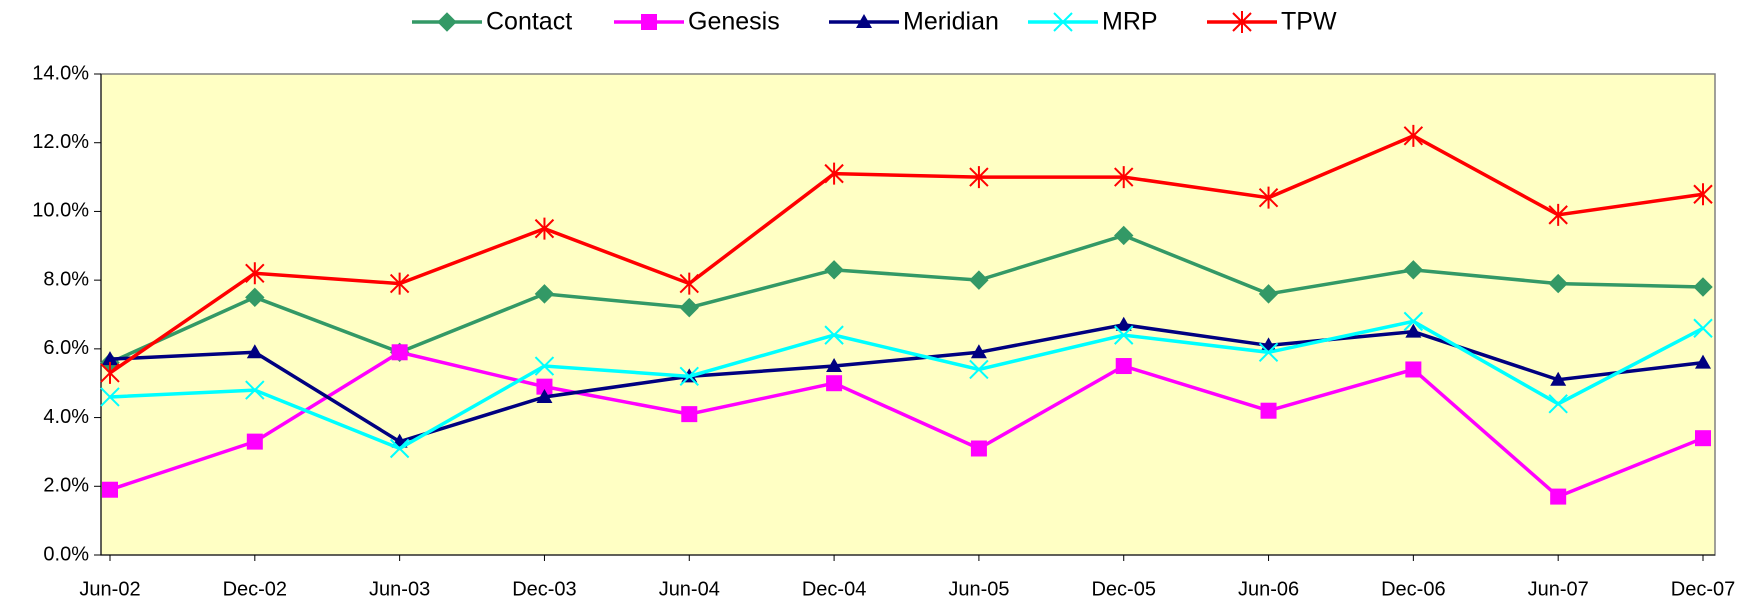 Image resolution: width=1758 pixels, height=604 pixels. What do you see at coordinates (60, 142) in the screenshot?
I see `y-tick-label: 12.0%` at bounding box center [60, 142].